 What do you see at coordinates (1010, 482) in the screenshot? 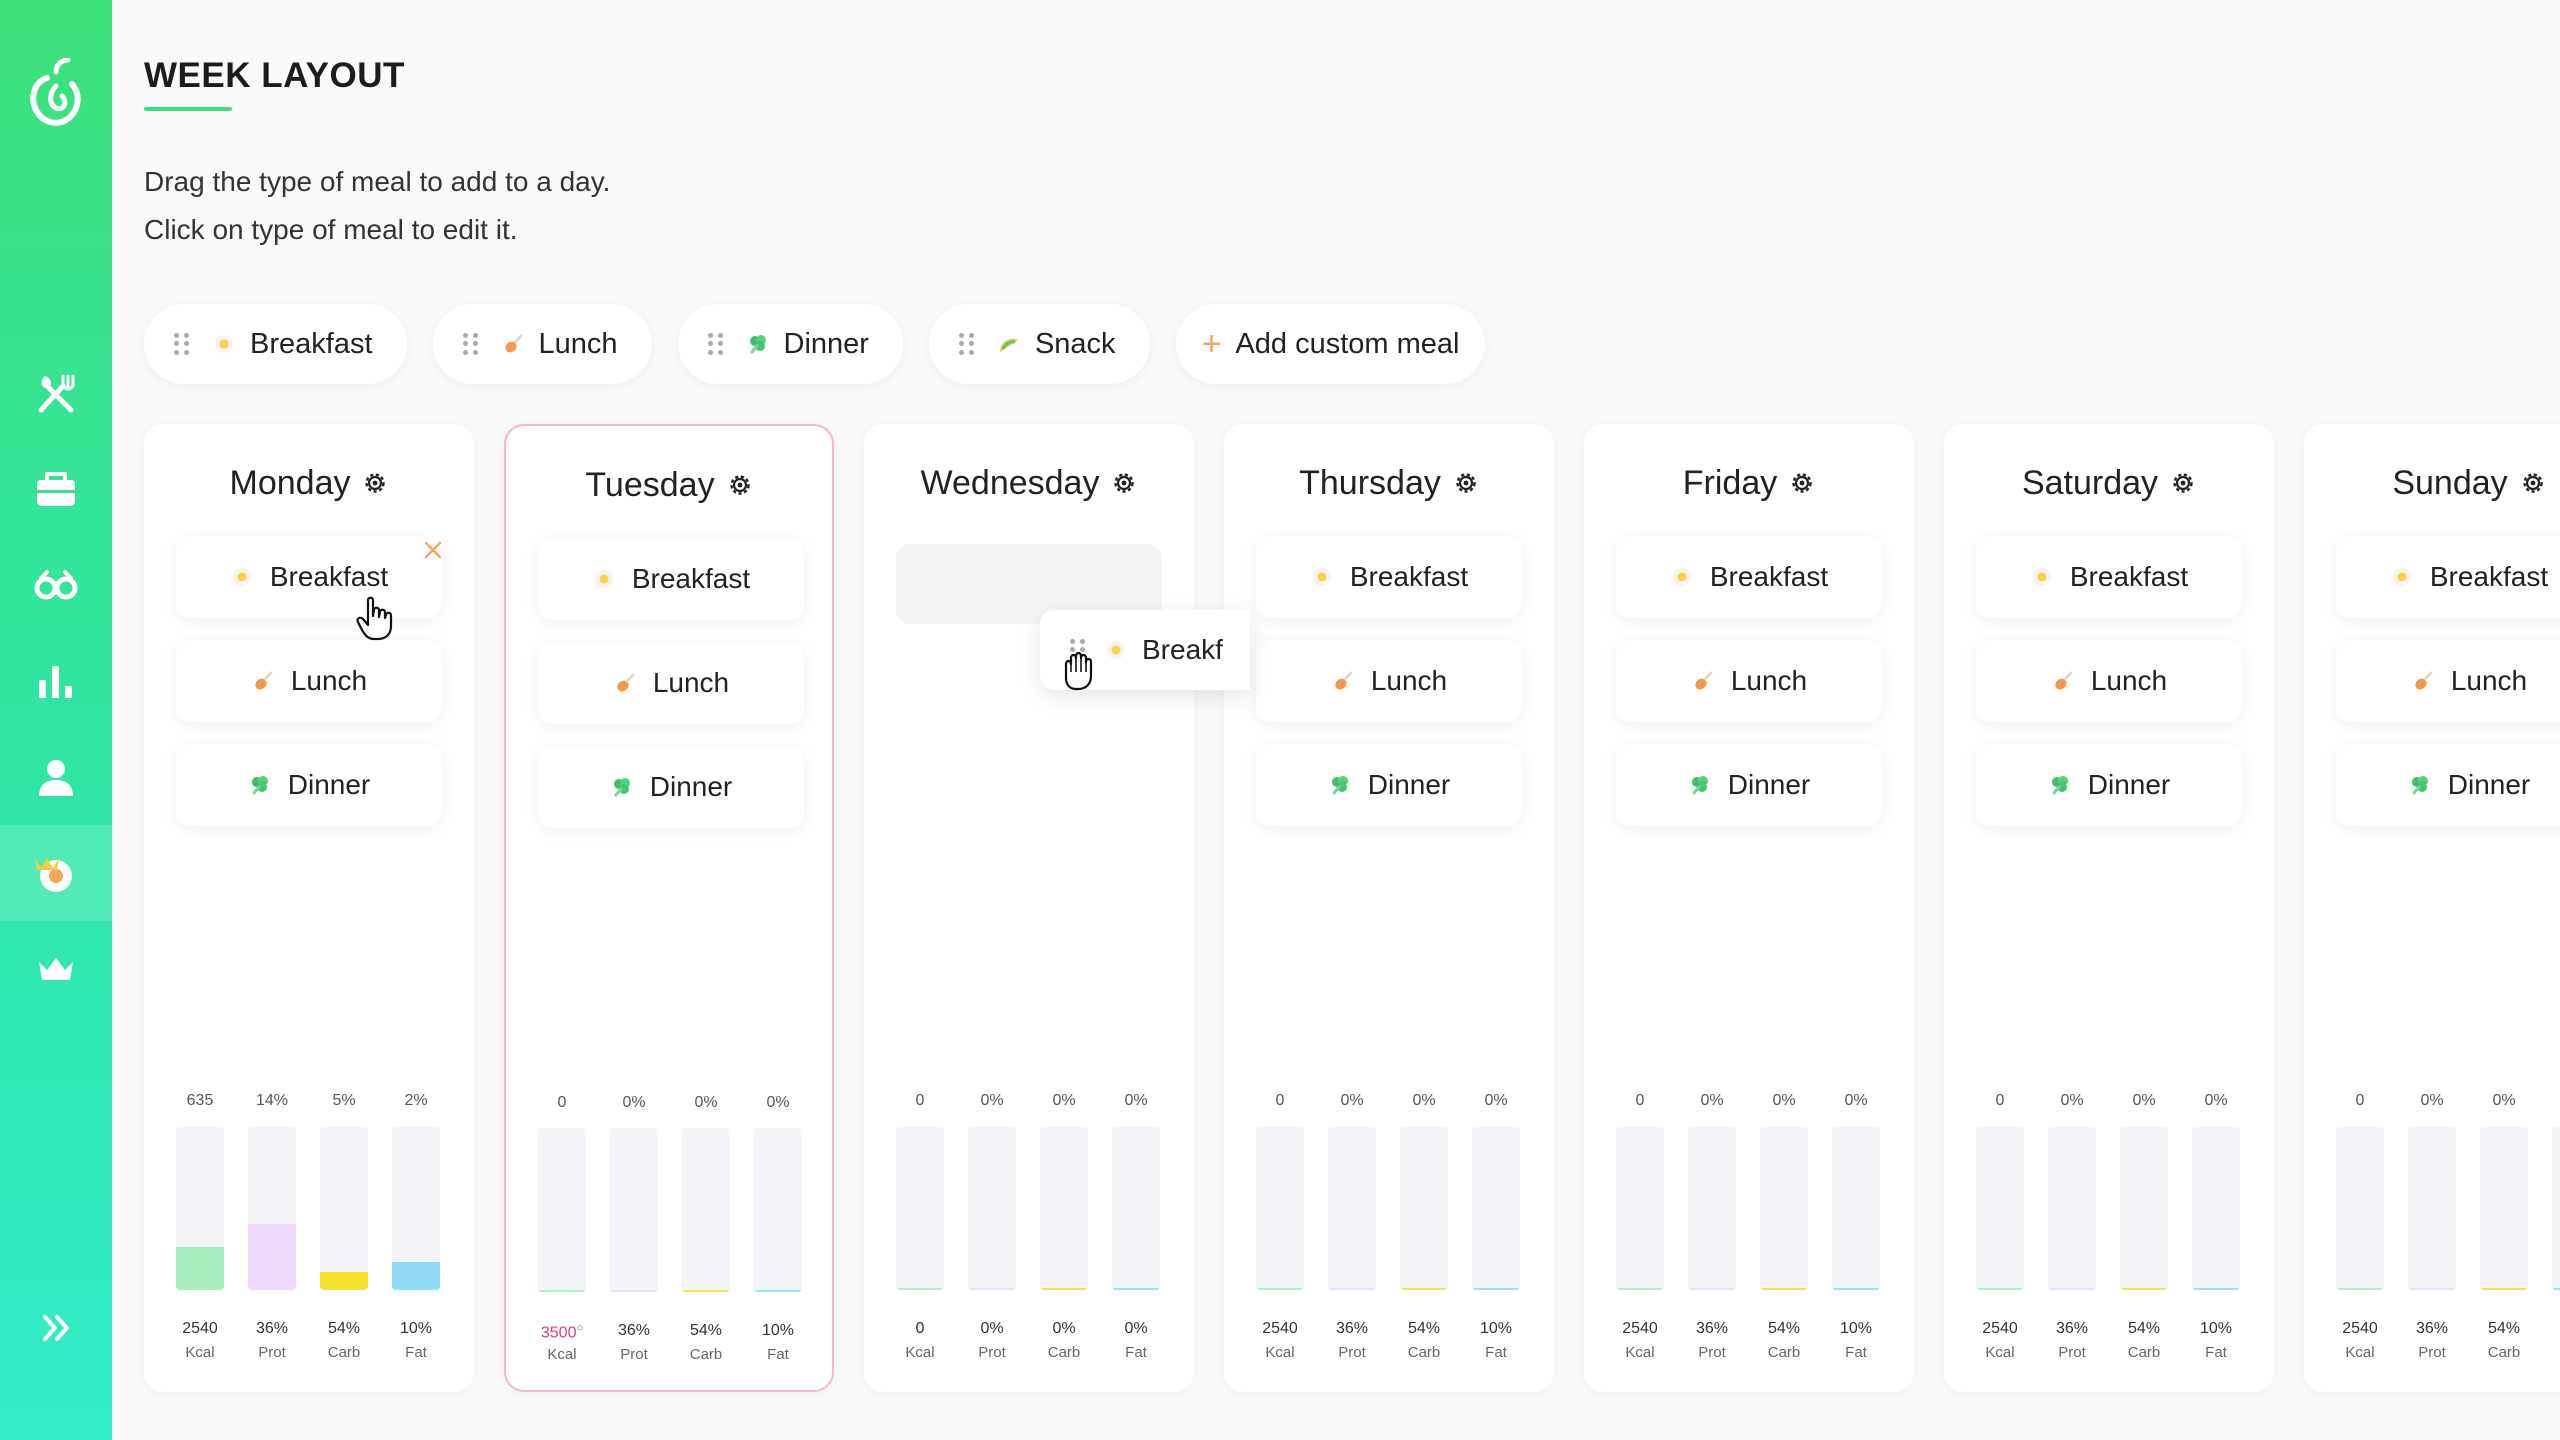
I see `day-name: Wednesday` at bounding box center [1010, 482].